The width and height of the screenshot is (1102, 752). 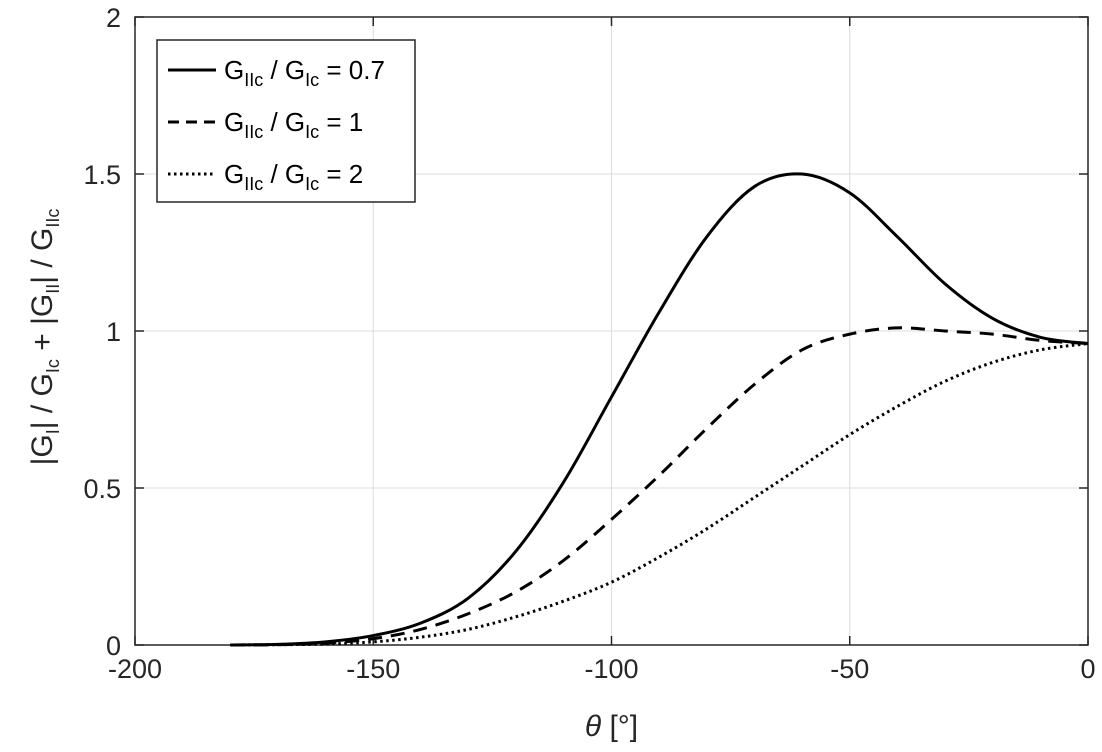 What do you see at coordinates (113, 18) in the screenshot?
I see `y-tick-label: 2` at bounding box center [113, 18].